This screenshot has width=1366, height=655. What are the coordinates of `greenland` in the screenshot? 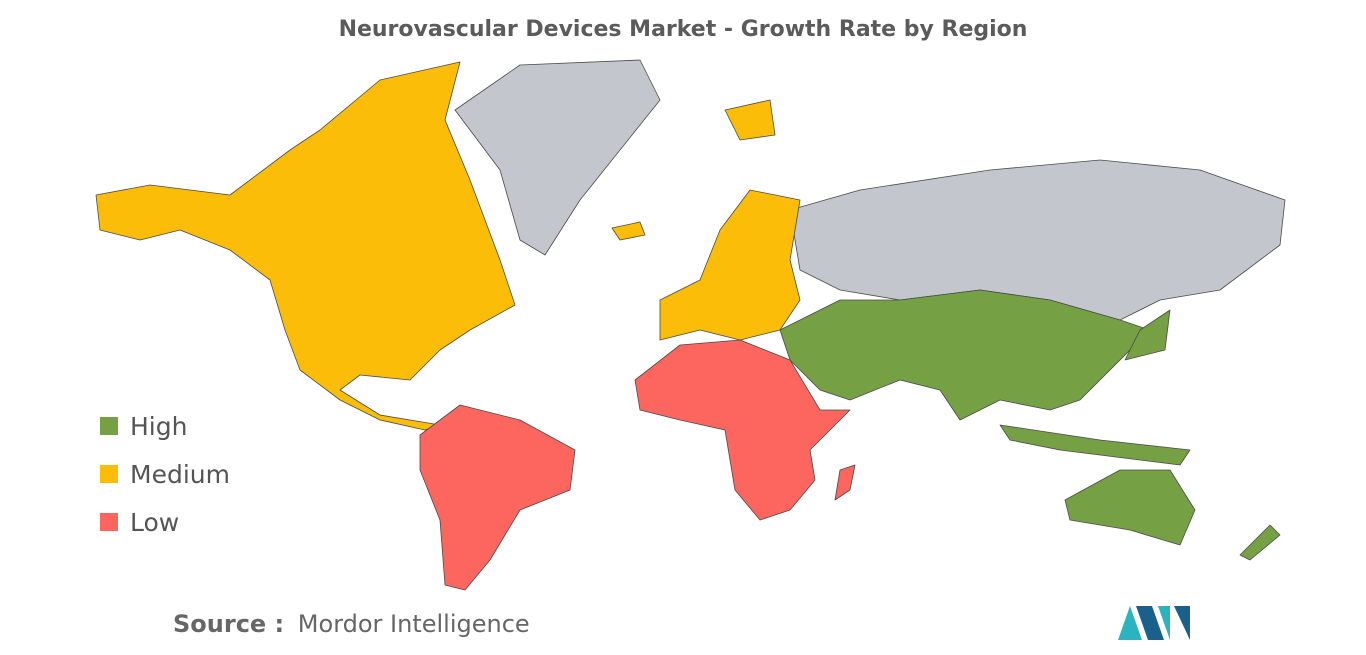 It's located at (557, 157).